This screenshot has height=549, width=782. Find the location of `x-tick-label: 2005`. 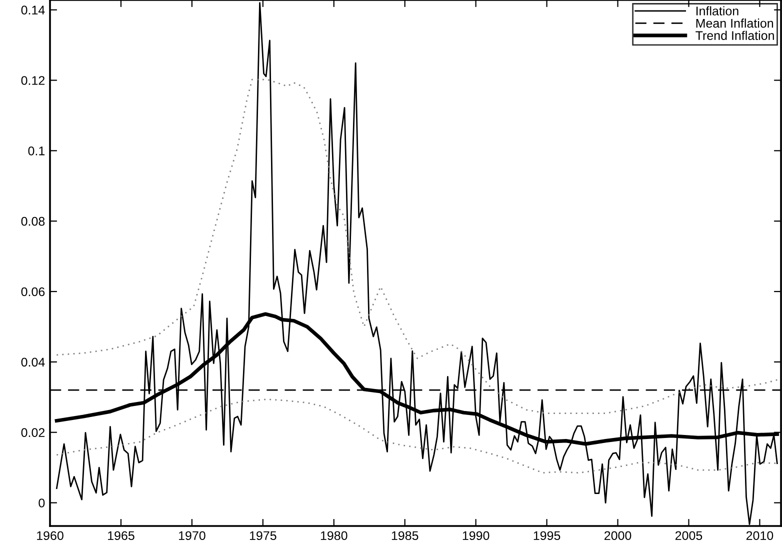

x-tick-label: 2005 is located at coordinates (688, 535).